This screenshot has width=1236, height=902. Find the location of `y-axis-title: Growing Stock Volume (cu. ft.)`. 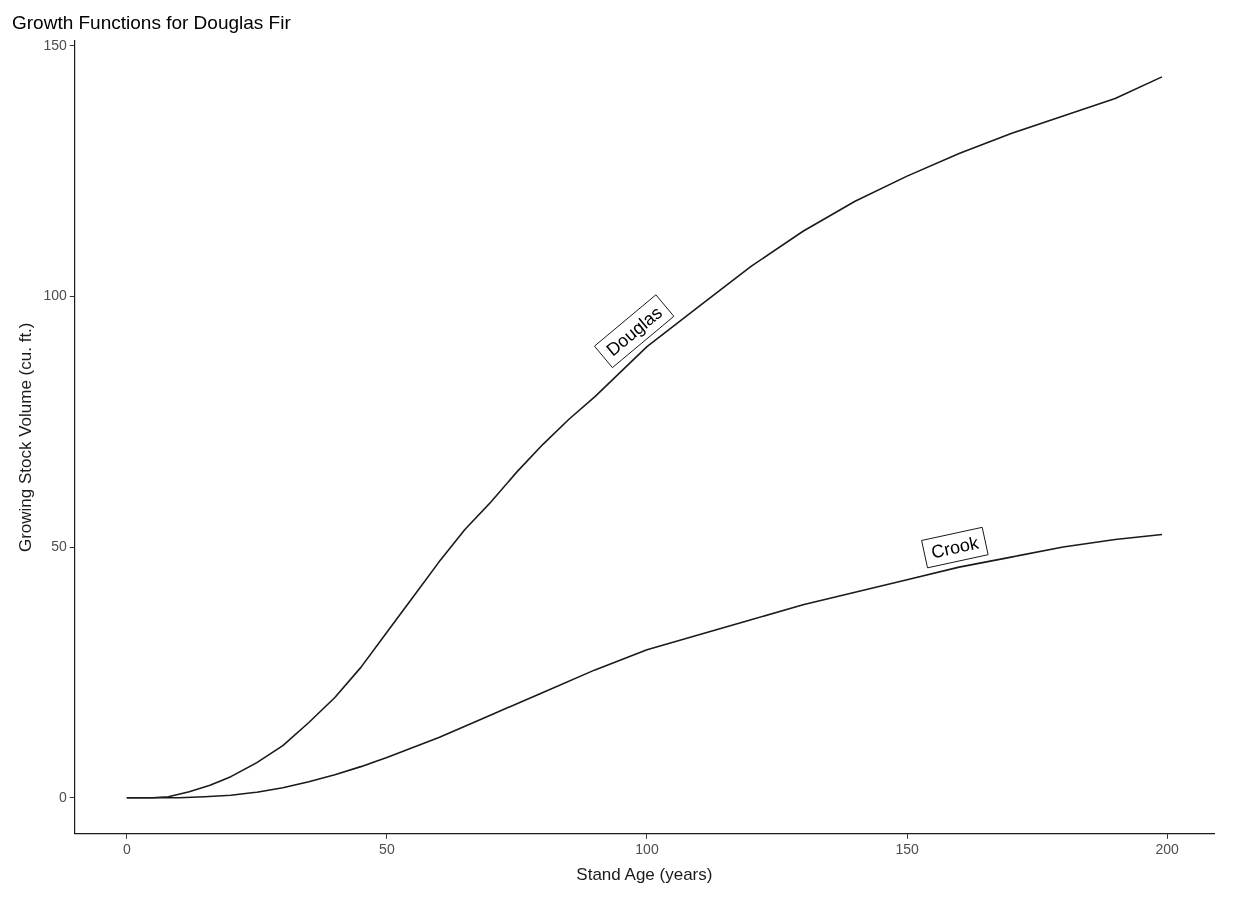

y-axis-title: Growing Stock Volume (cu. ft.) is located at coordinates (25, 437).